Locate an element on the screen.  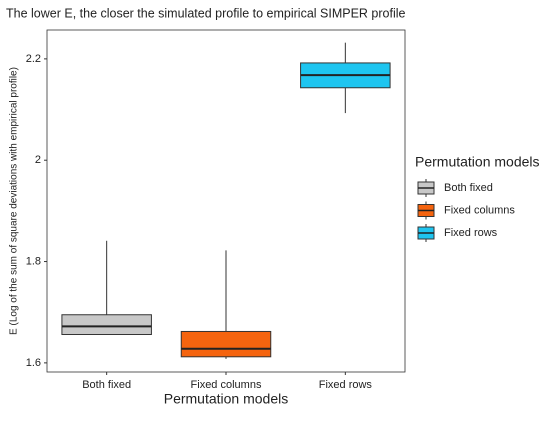
x-tick-label: Fixed columns is located at coordinates (226, 385).